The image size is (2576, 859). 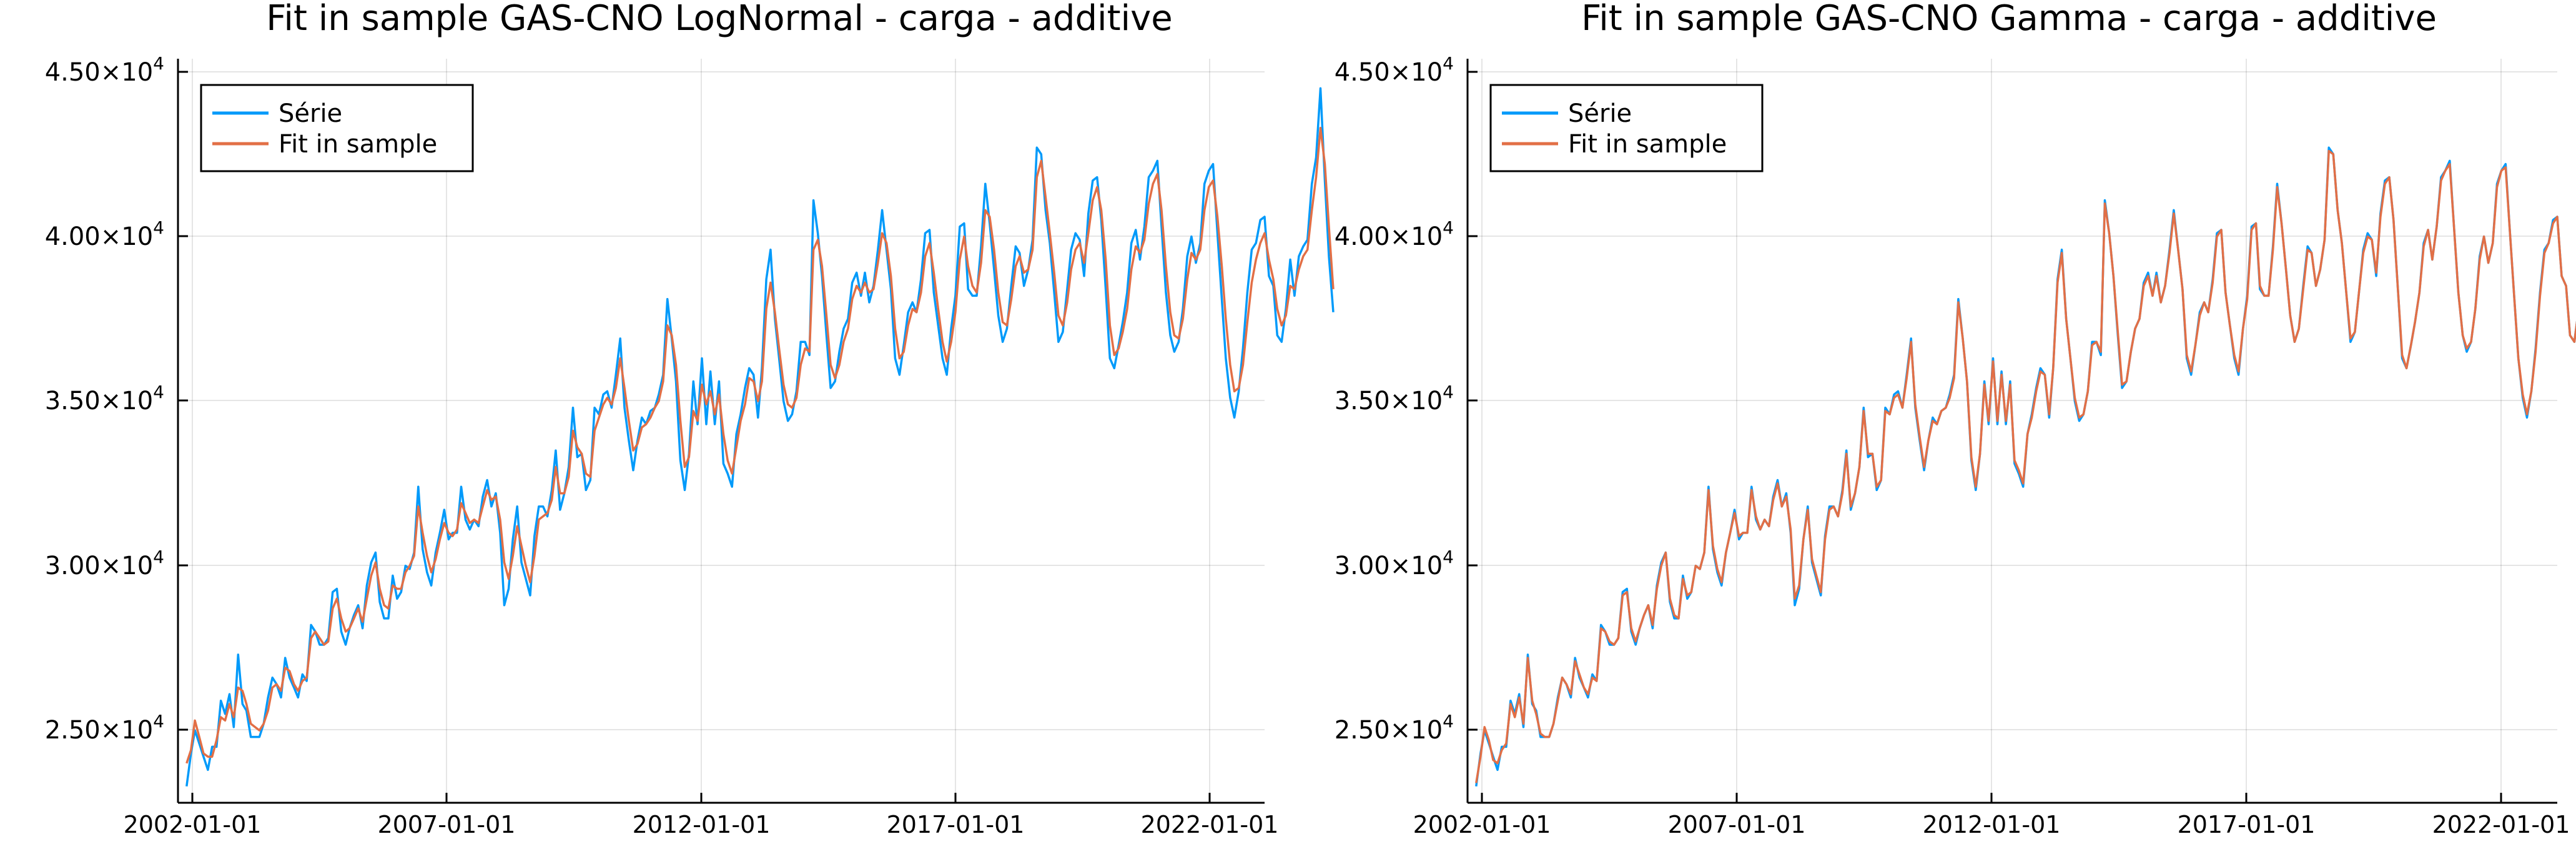 What do you see at coordinates (2501, 824) in the screenshot?
I see `right-xtick-label-4: 2022-01-01` at bounding box center [2501, 824].